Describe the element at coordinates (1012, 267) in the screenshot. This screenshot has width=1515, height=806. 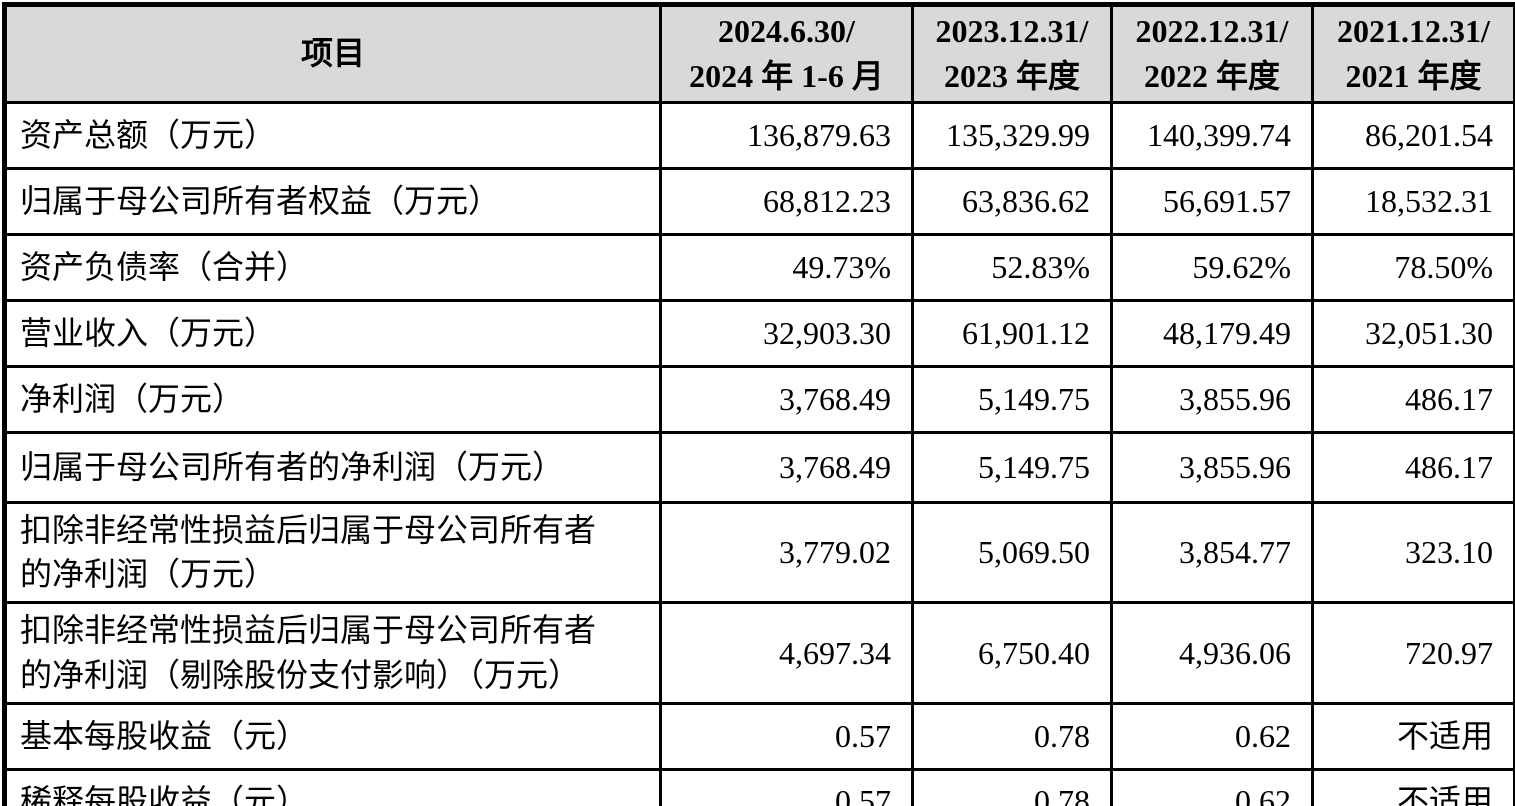
I see `value-cell: 52.83%` at that location.